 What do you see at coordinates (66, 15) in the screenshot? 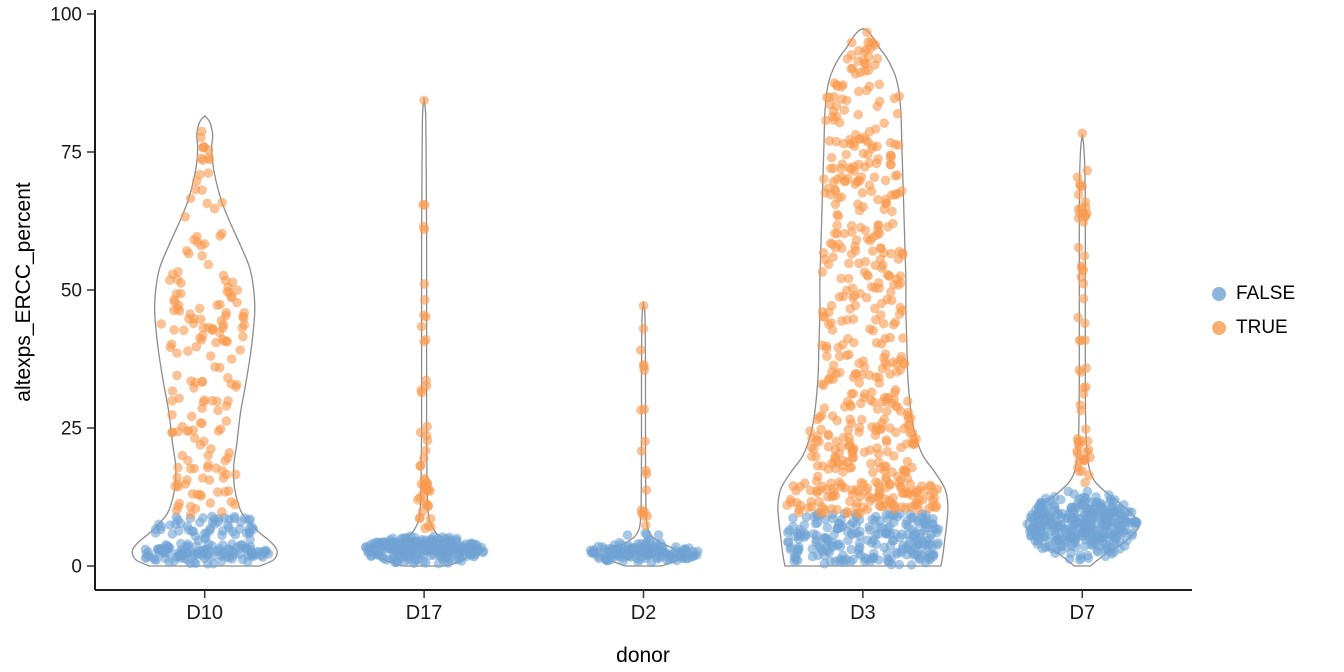
I see `y-tick-label: 100` at bounding box center [66, 15].